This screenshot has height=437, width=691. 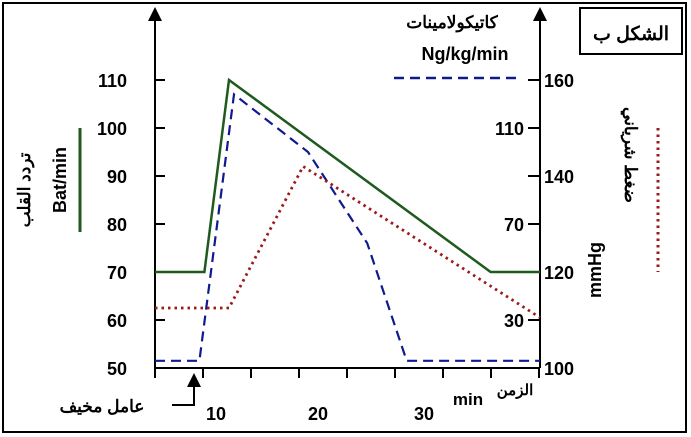 What do you see at coordinates (131, 225) in the screenshot?
I see `left-axis-ticks: 50 60 70 80 90 100 110` at bounding box center [131, 225].